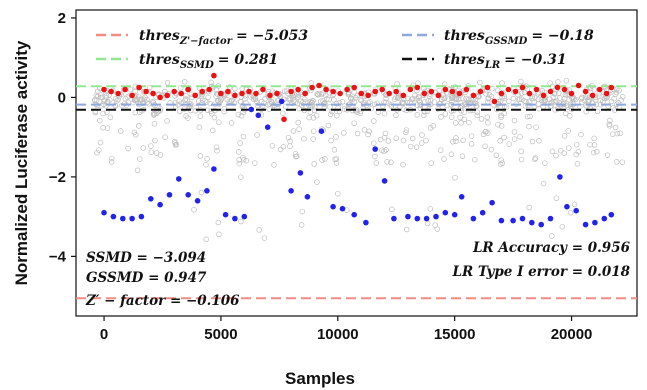 Image resolution: width=647 pixels, height=390 pixels. Describe the element at coordinates (57, 177) in the screenshot. I see `y-tick-label: −2` at that location.